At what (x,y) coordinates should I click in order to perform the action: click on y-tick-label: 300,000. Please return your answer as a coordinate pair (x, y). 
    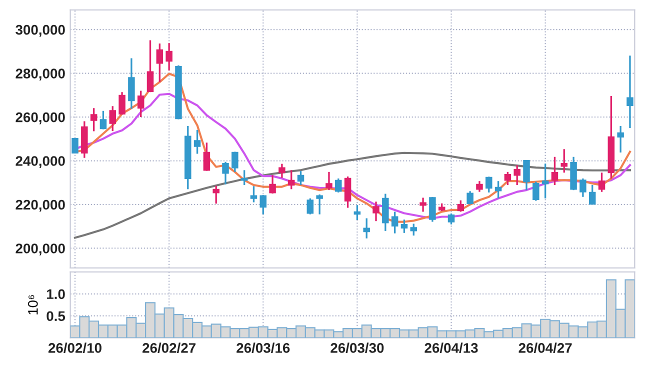
    Looking at the image, I should click on (40, 30).